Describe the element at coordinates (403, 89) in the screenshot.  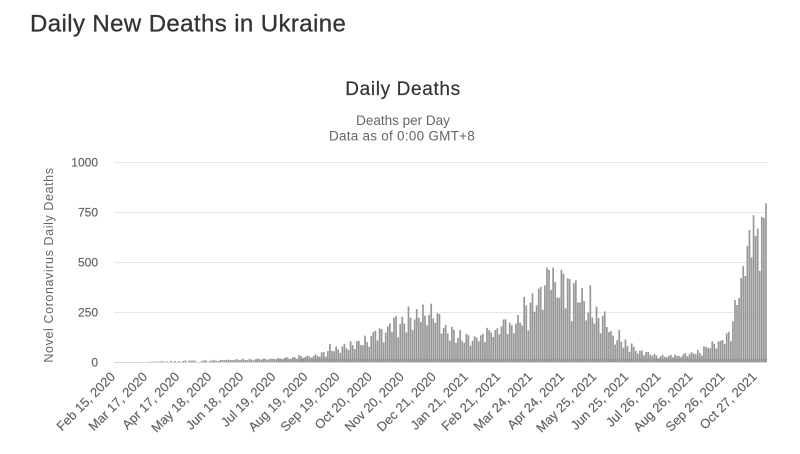
I see `svg-text: Daily Deaths` at that location.